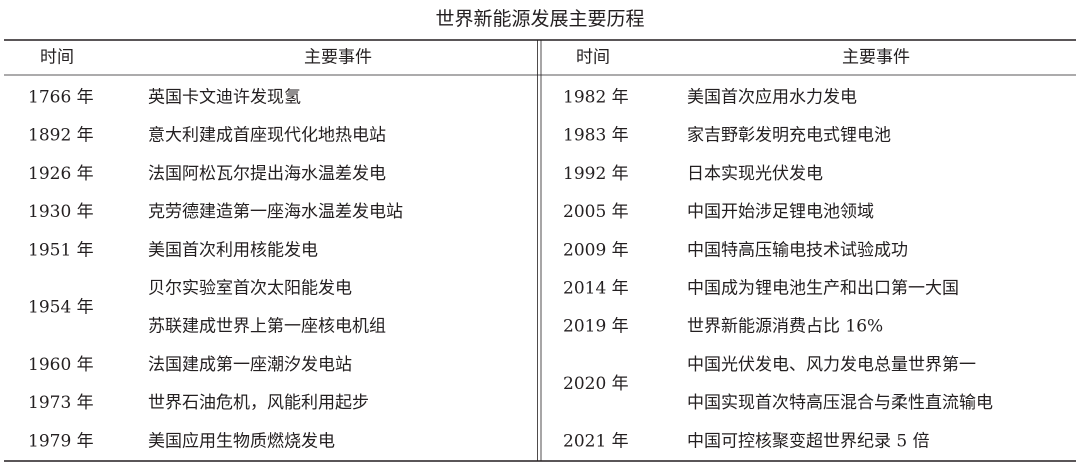 The height and width of the screenshot is (466, 1080). I want to click on event-cell: 克劳德建造第一座海水温差发电站, so click(275, 212).